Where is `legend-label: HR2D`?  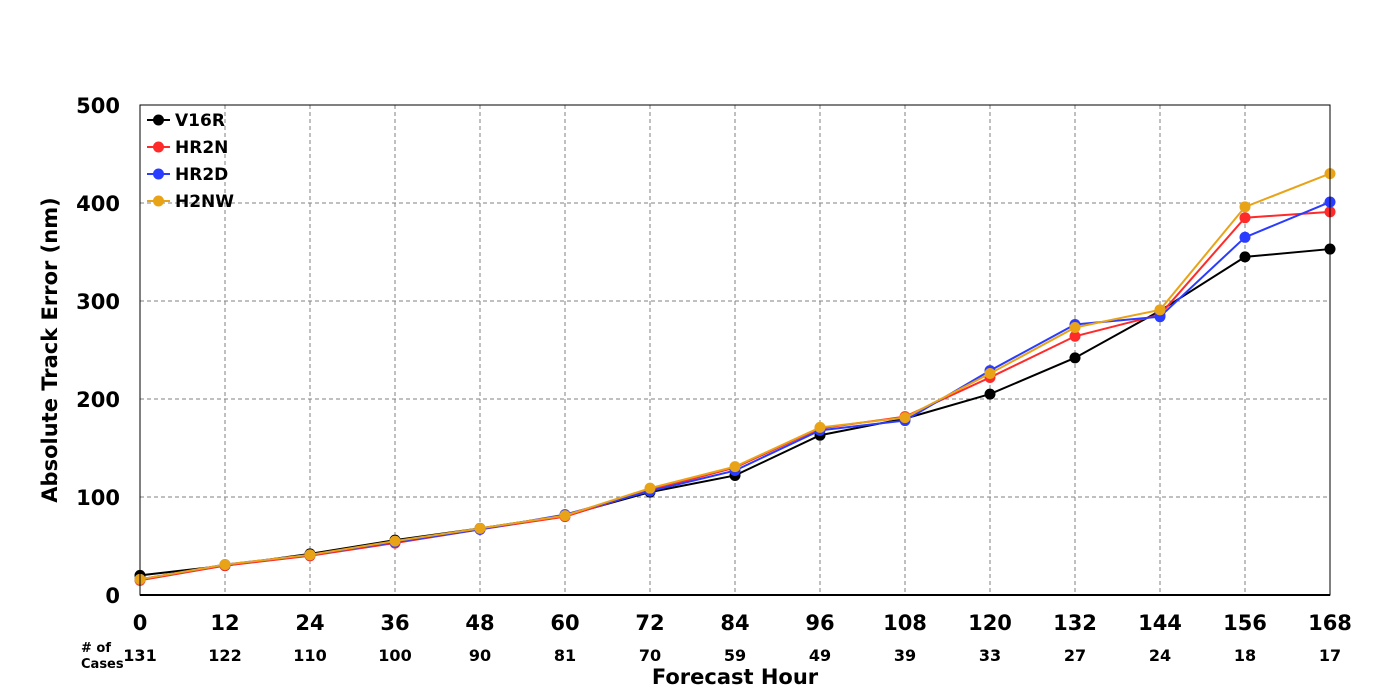 legend-label: HR2D is located at coordinates (201, 175).